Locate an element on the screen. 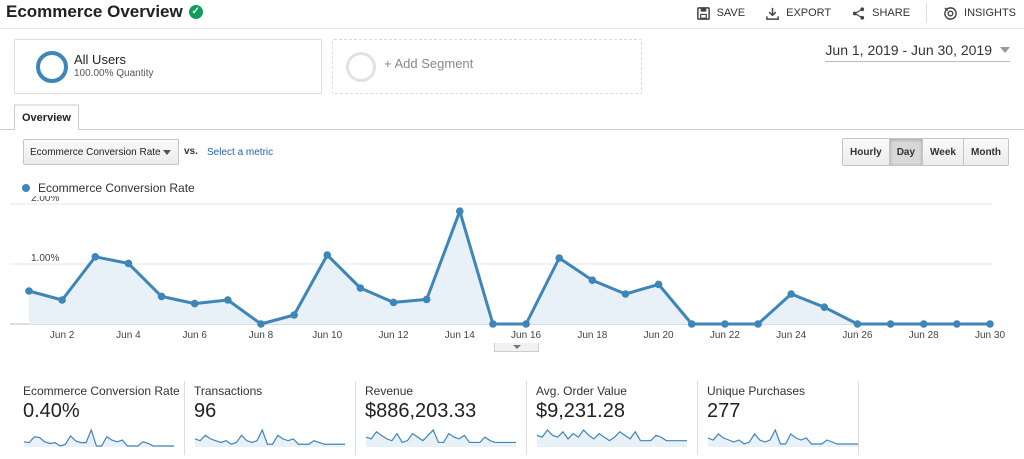 This screenshot has height=459, width=1024. save-button: SAVE is located at coordinates (720, 13).